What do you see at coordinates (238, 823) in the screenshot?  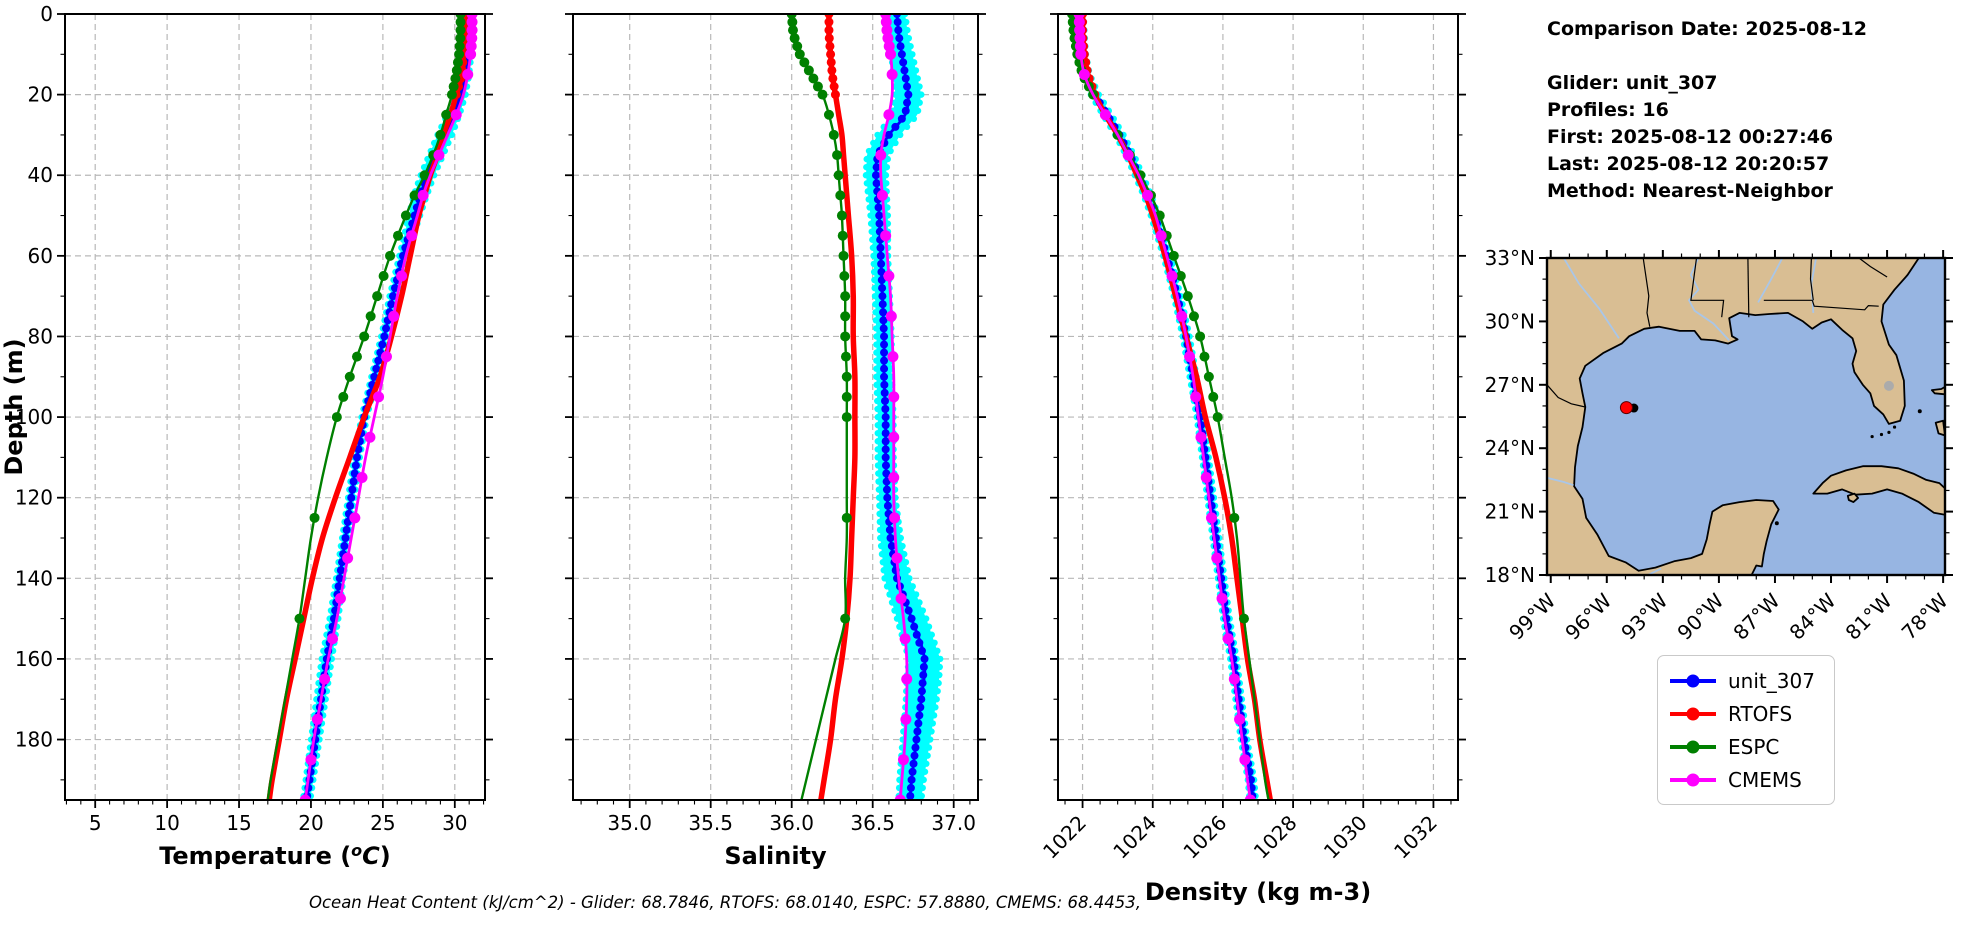 I see `svg-text: 15` at bounding box center [238, 823].